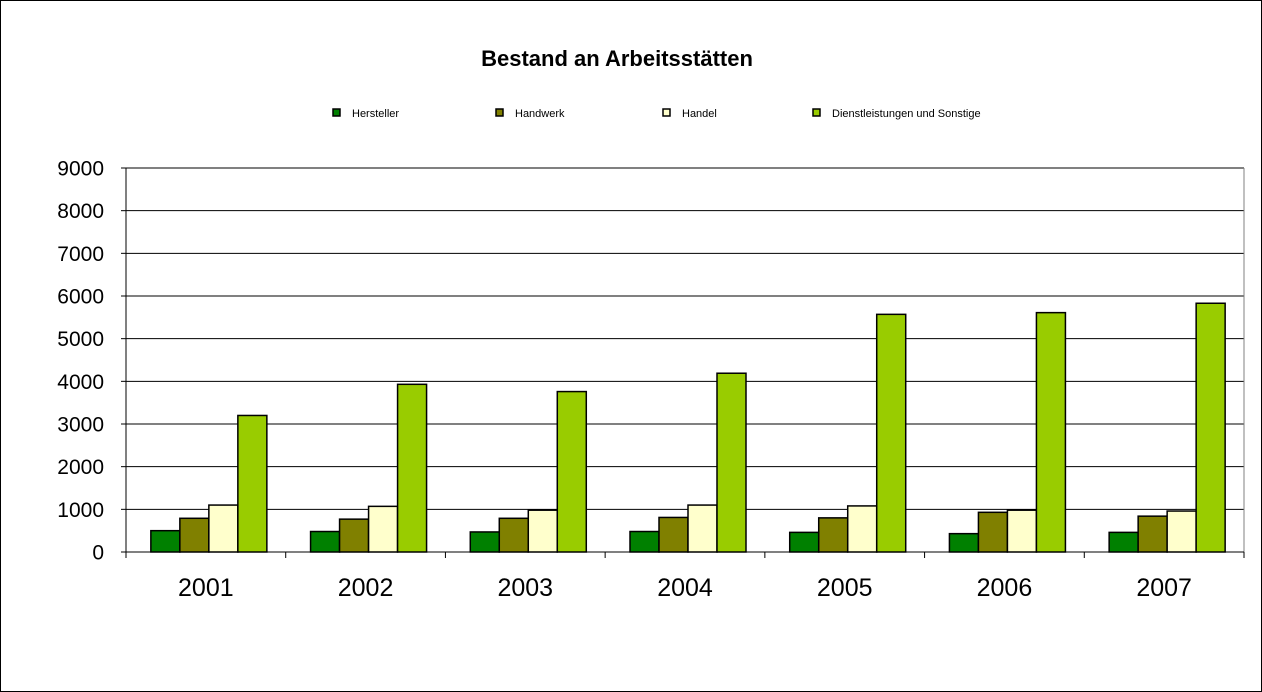  I want to click on bar-dienstleistungen-und-sonstige-2003, so click(572, 471).